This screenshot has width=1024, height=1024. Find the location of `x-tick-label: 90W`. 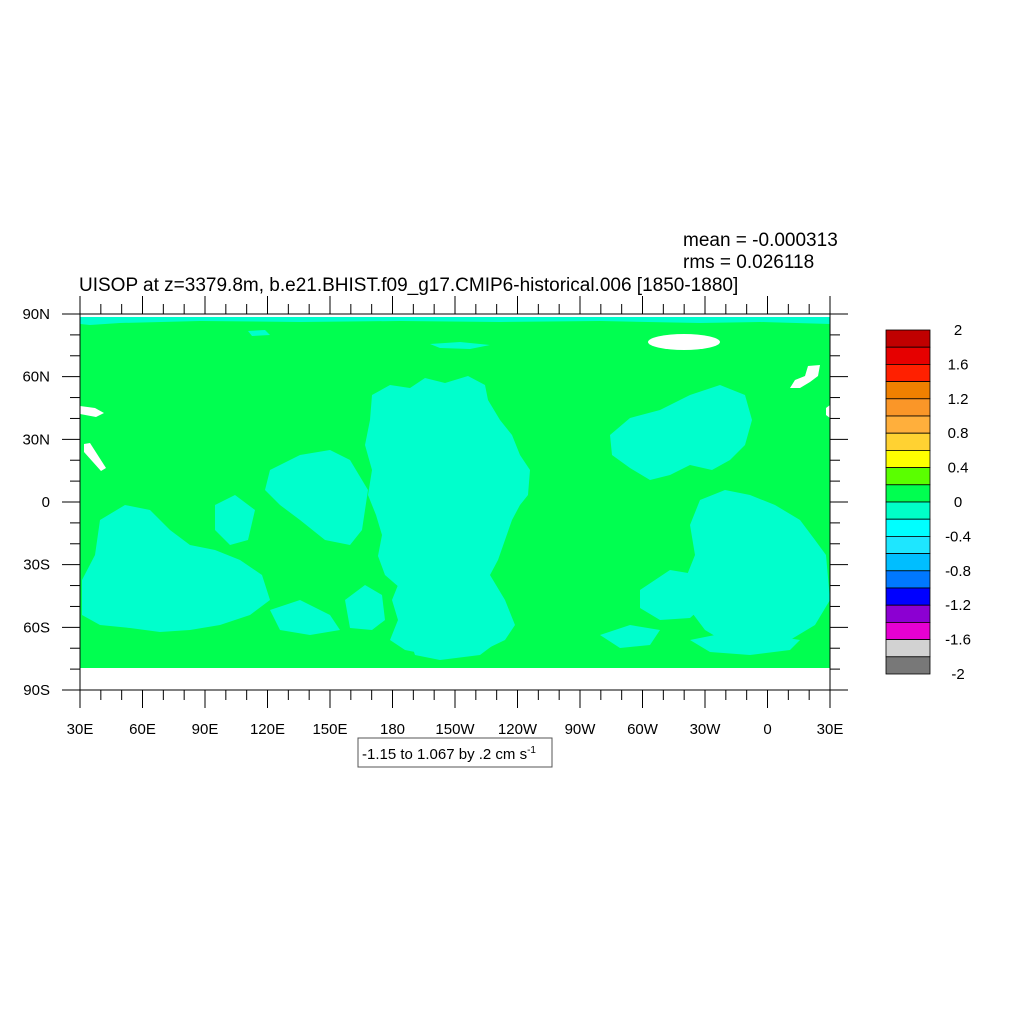

x-tick-label: 90W is located at coordinates (581, 729).